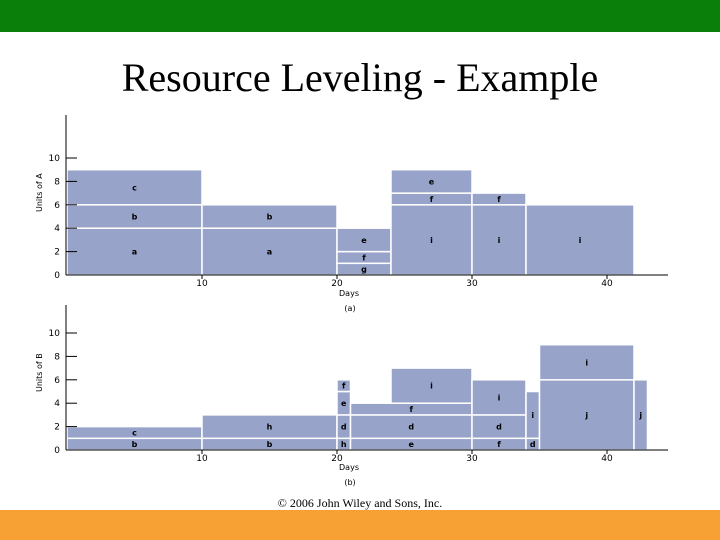 The width and height of the screenshot is (720, 540). I want to click on chart-b-ylabel: Units of B, so click(39, 372).